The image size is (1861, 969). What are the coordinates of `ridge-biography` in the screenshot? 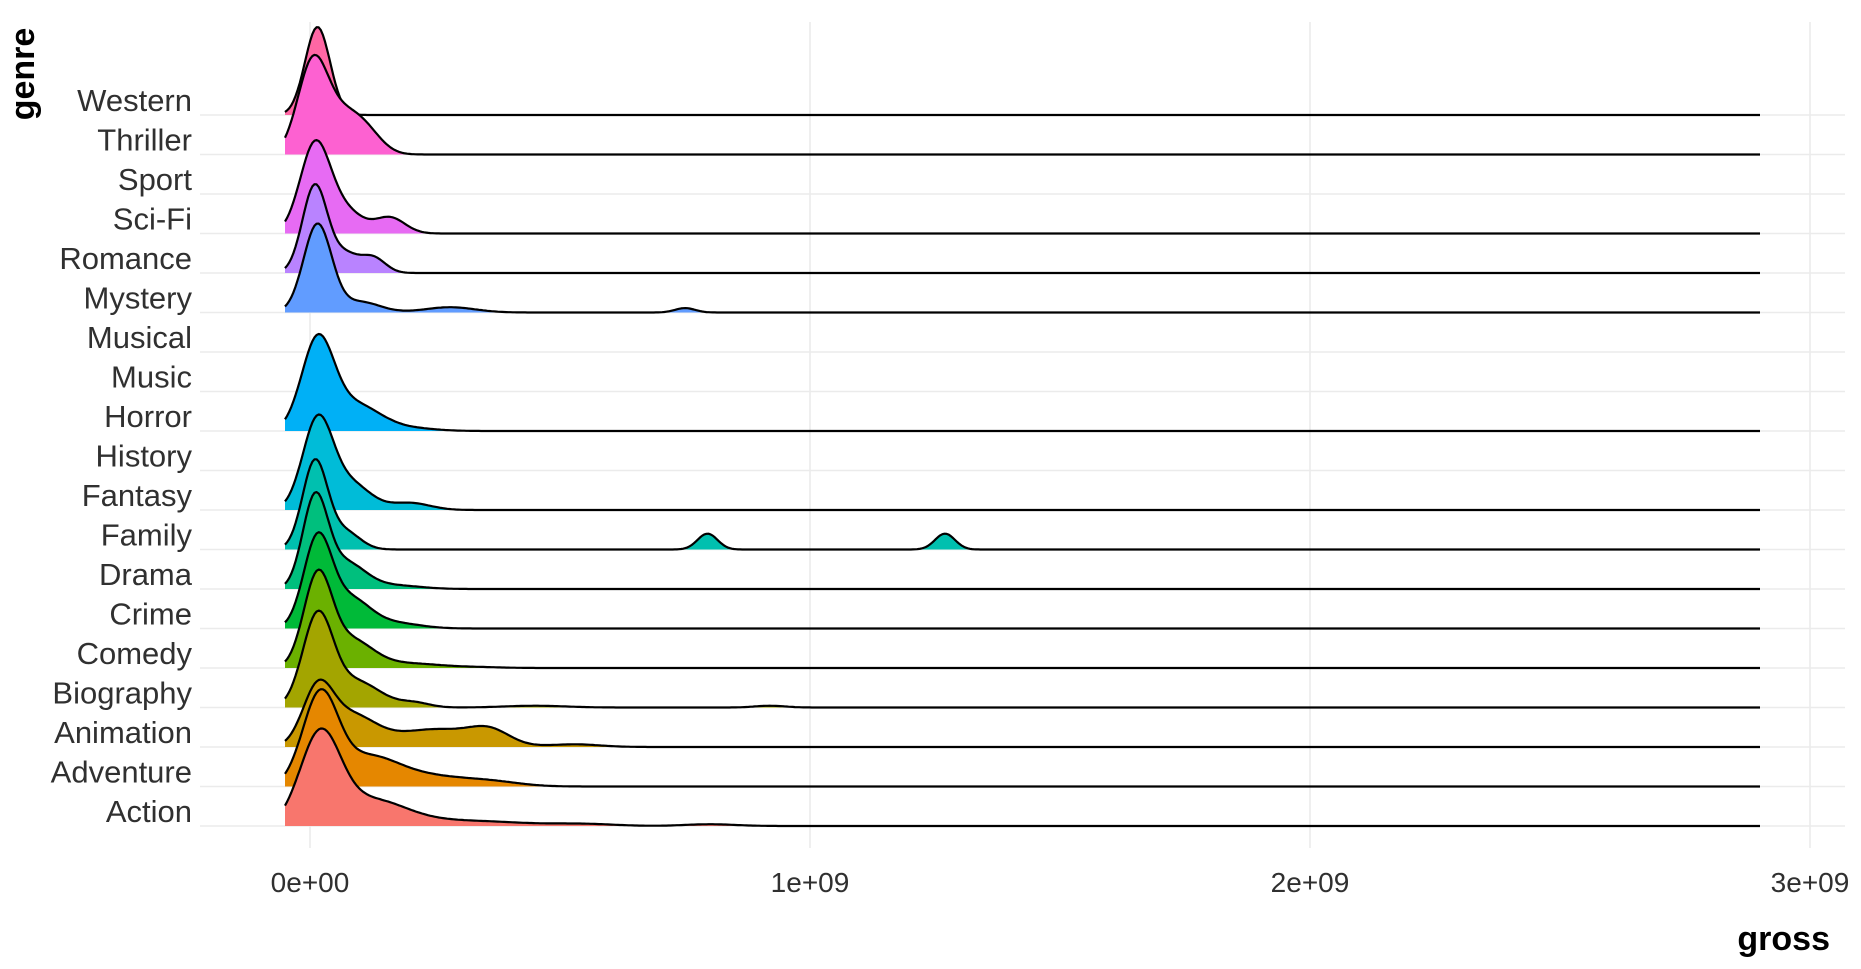 It's located at (1022, 659).